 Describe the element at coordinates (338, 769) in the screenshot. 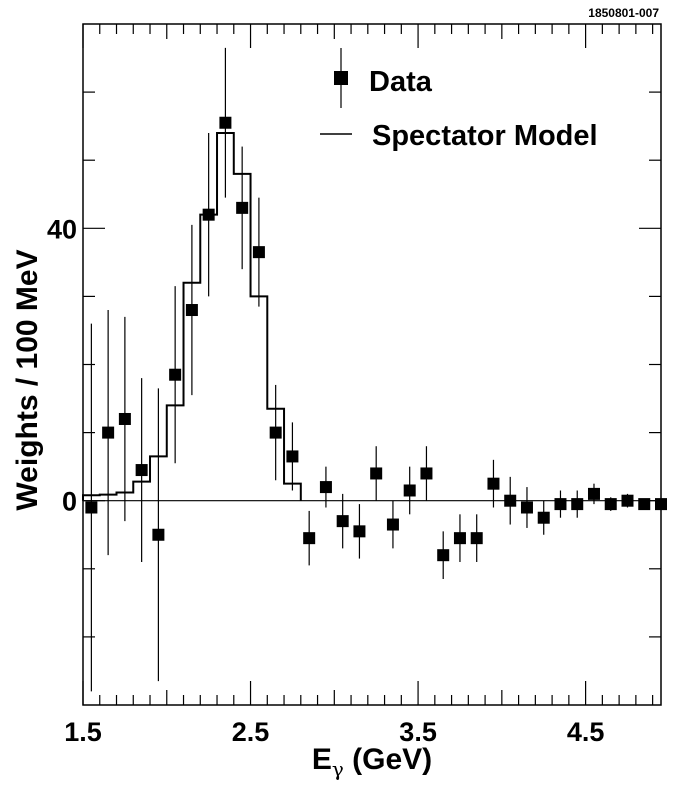

I see `x-axis-label-subscript: γ` at that location.